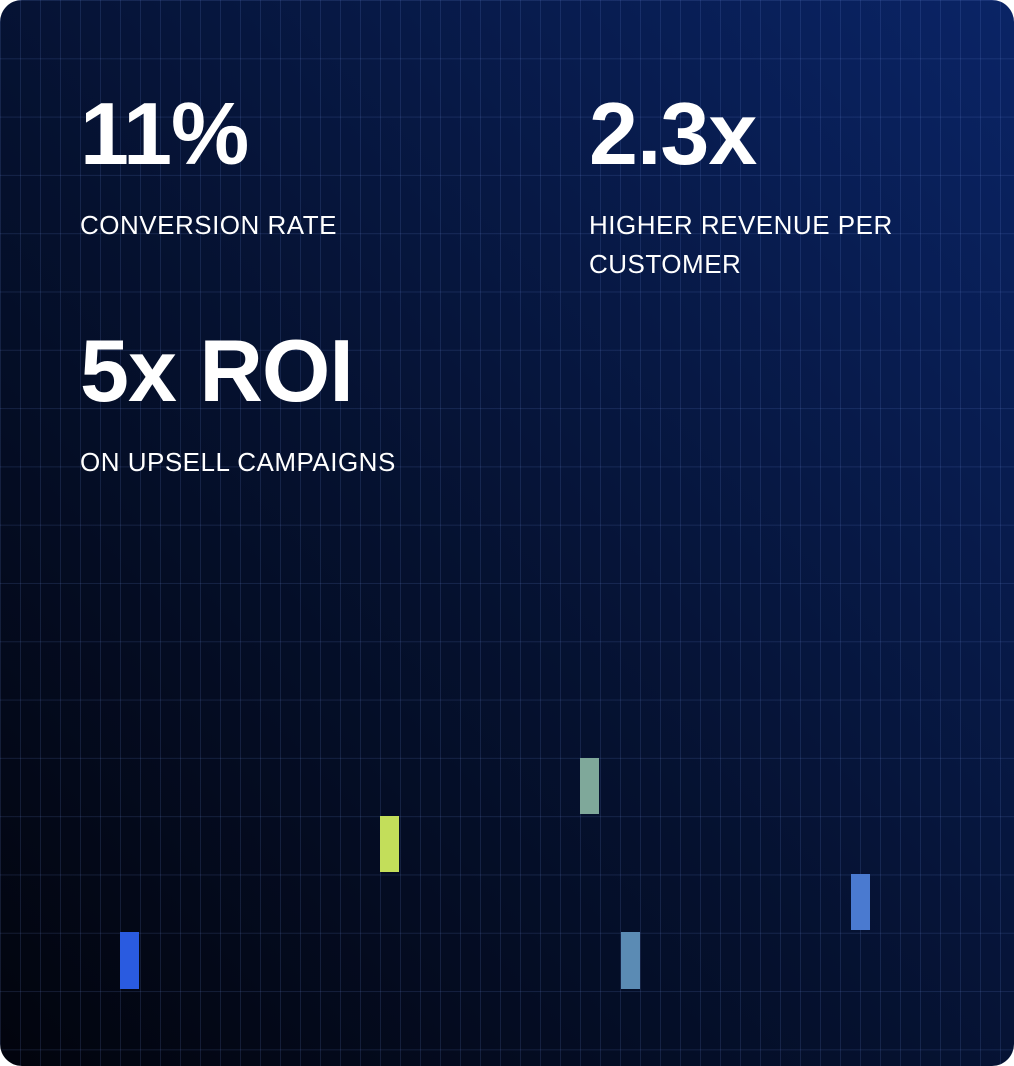 This screenshot has width=1014, height=1066. What do you see at coordinates (208, 225) in the screenshot?
I see `stat-label: CONVERSION RATE` at bounding box center [208, 225].